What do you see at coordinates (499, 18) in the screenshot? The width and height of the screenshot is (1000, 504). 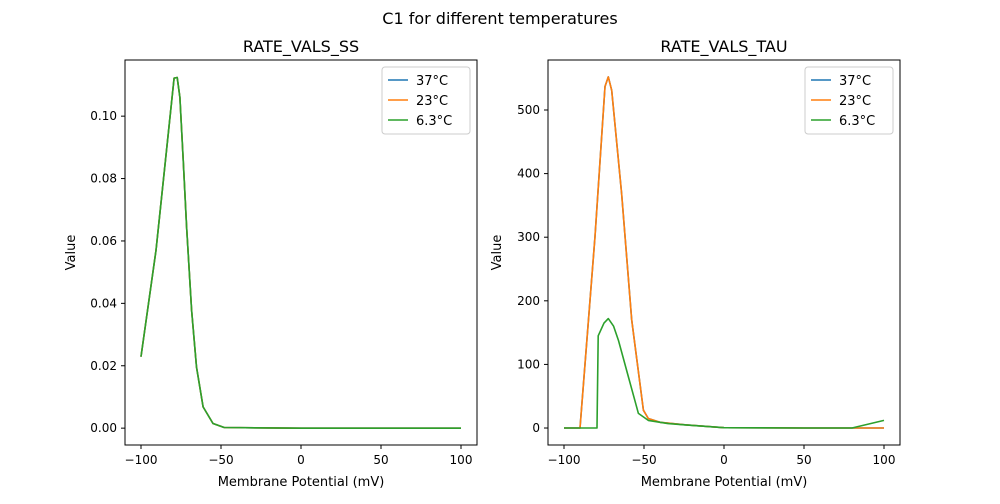 I see `figure-title: C1 for different temperatures` at bounding box center [499, 18].